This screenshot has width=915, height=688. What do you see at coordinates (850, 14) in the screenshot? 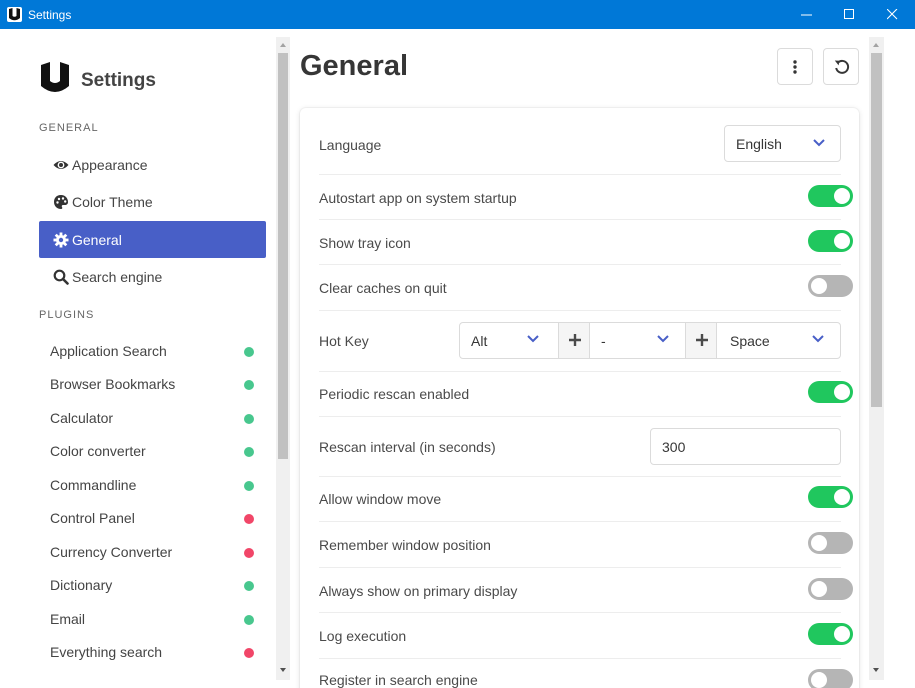
I see `maximize-button` at bounding box center [850, 14].